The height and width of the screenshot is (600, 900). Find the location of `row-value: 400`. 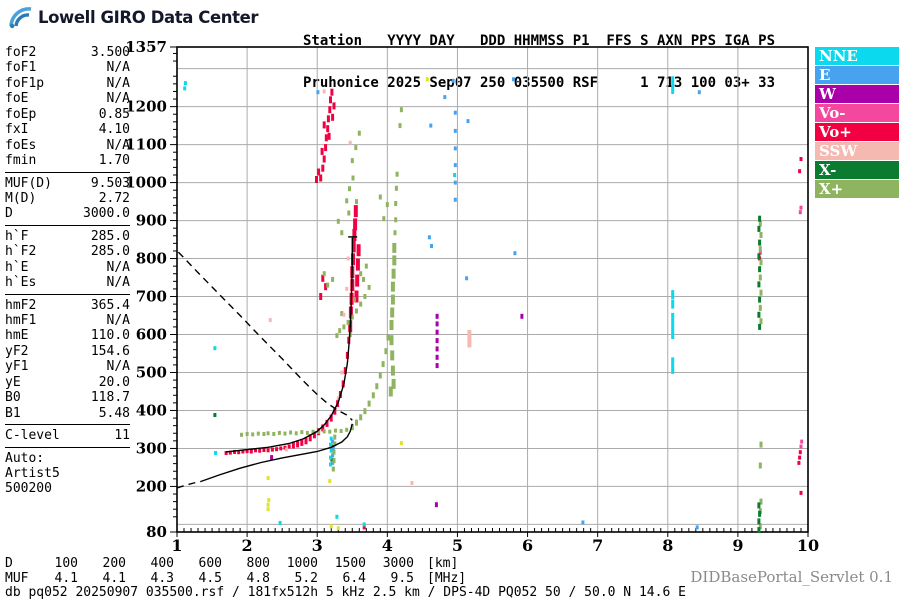

row-value: 400 is located at coordinates (162, 563).